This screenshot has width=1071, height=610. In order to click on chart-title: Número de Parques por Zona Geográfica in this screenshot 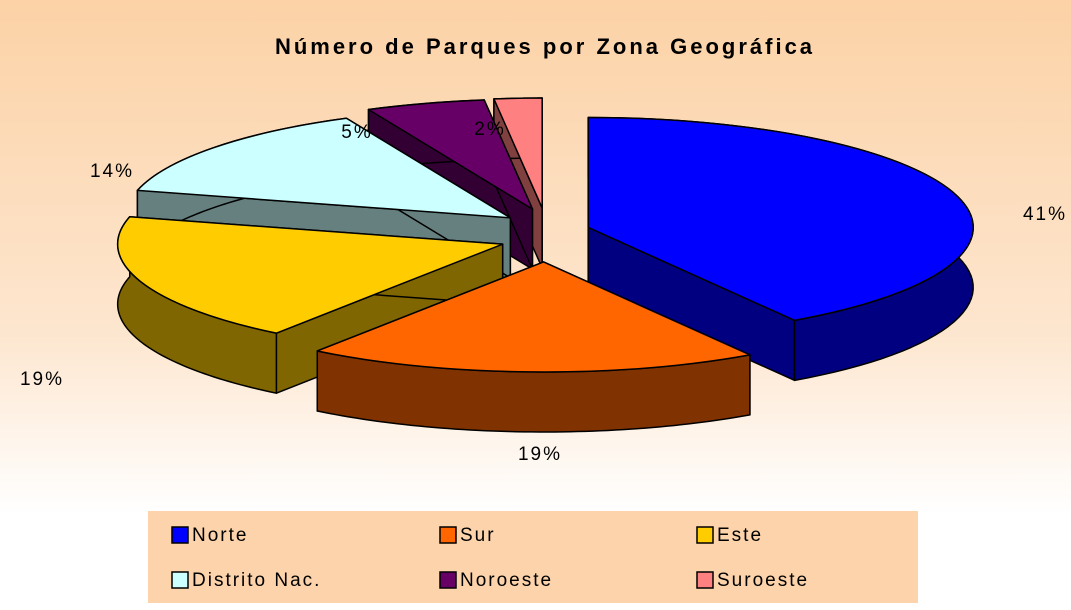, I will do `click(545, 46)`.